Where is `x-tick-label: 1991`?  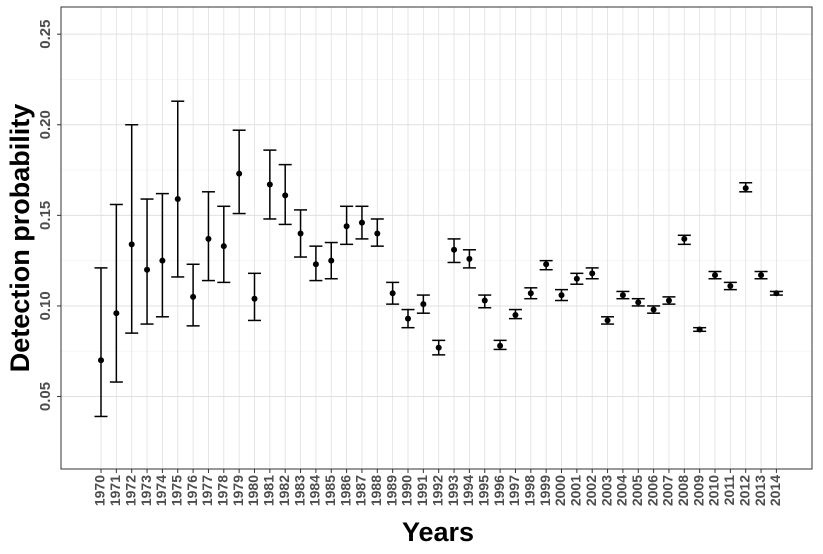 x-tick-label: 1991 is located at coordinates (422, 490).